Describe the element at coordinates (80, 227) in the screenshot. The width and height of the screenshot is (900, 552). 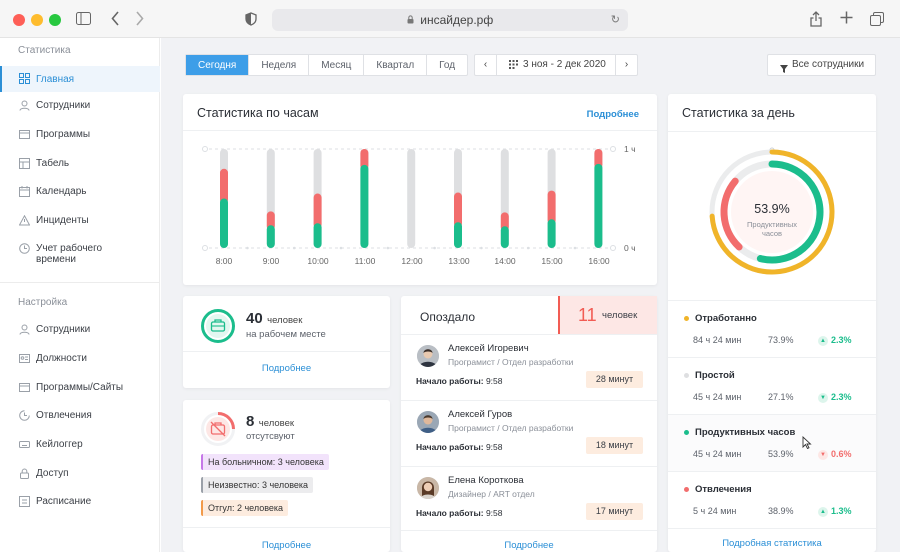
I see `sidebar-item-incidents: Инциденты` at that location.